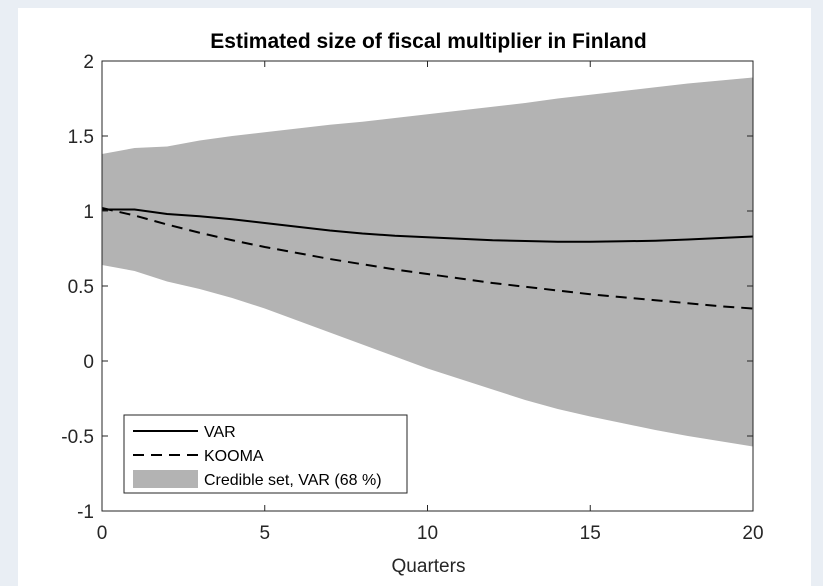  What do you see at coordinates (817, 293) in the screenshot?
I see `page-margin-right` at bounding box center [817, 293].